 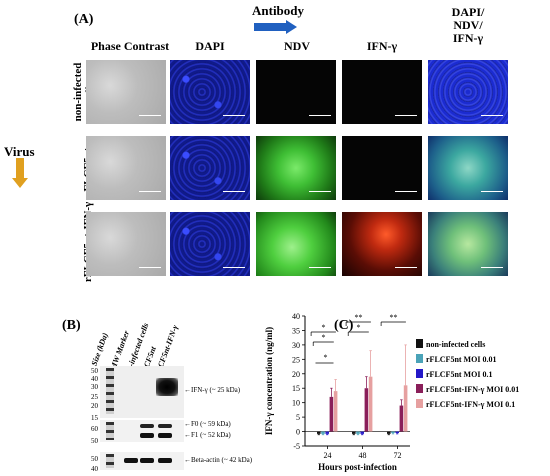 What do you see at coordinates (20, 173) in the screenshot?
I see `virus-arrow-icon` at bounding box center [20, 173].